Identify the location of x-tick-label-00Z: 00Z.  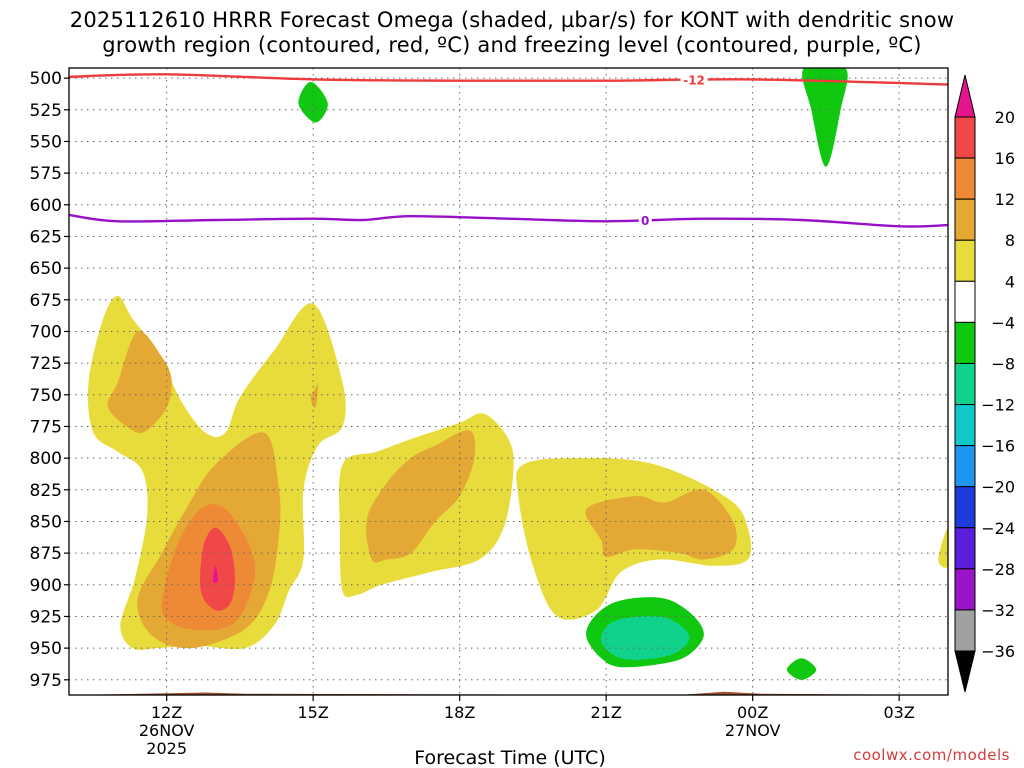
(752, 712).